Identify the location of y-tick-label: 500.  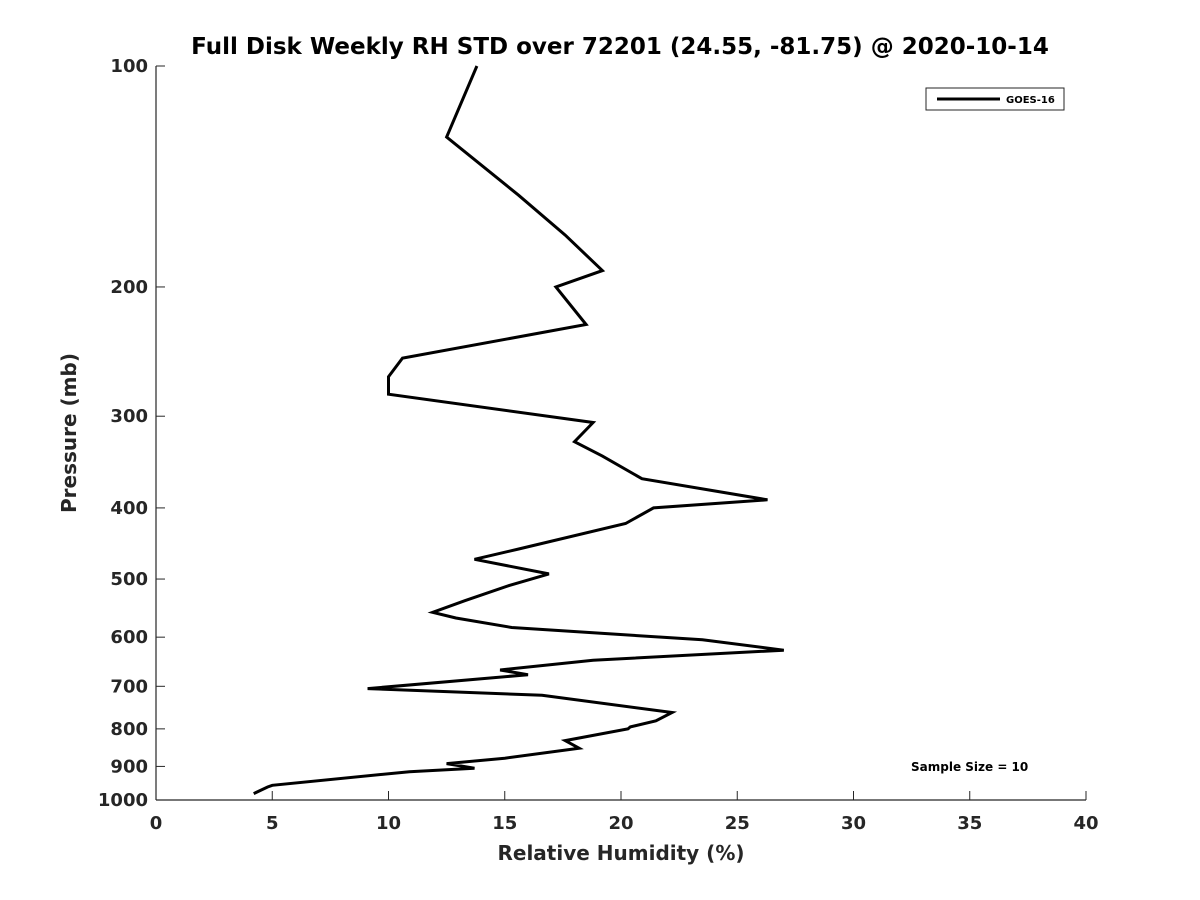
(129, 579).